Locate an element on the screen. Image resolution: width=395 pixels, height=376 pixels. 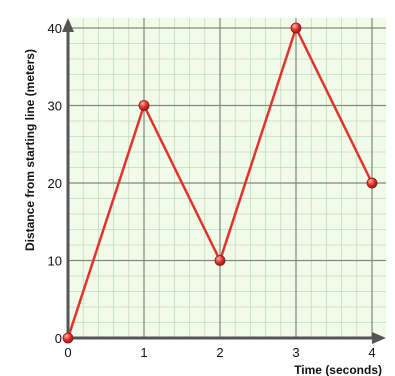
x-axis-title: Time (seconds) is located at coordinates (338, 369).